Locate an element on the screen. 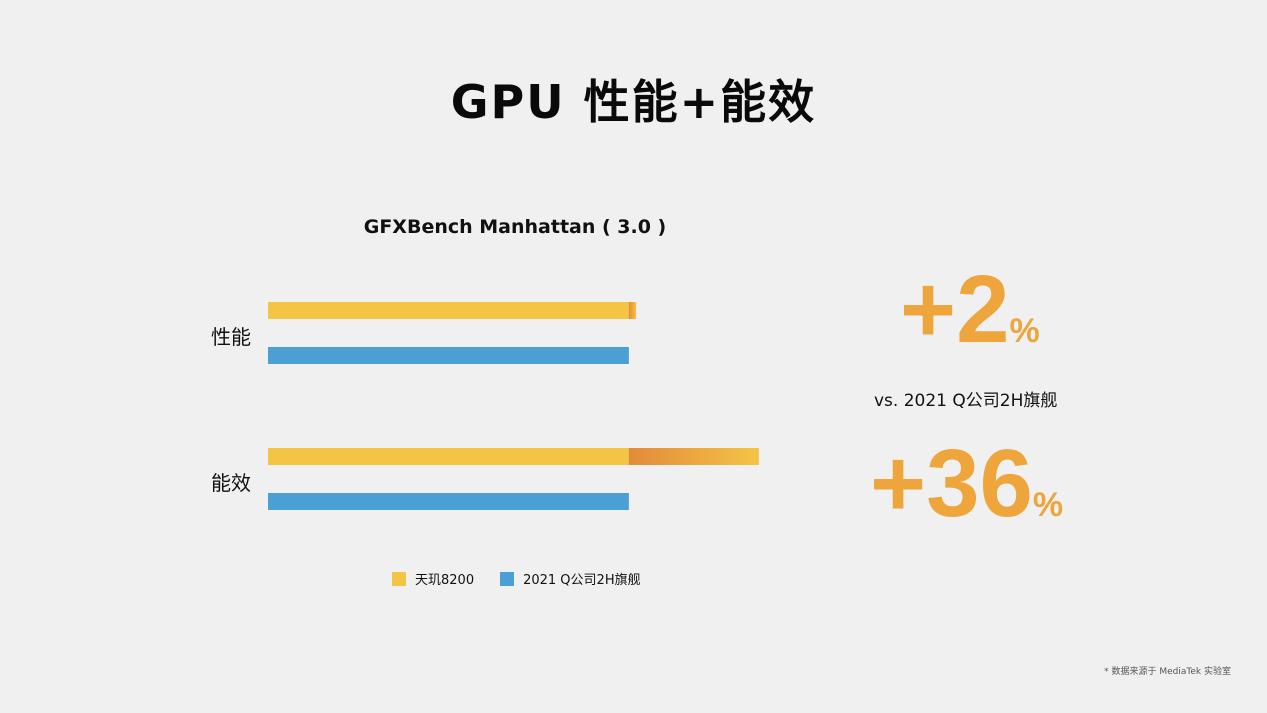  chart-legend: 天玑8200 2021 Q公司2H旗舰 is located at coordinates (529, 578).